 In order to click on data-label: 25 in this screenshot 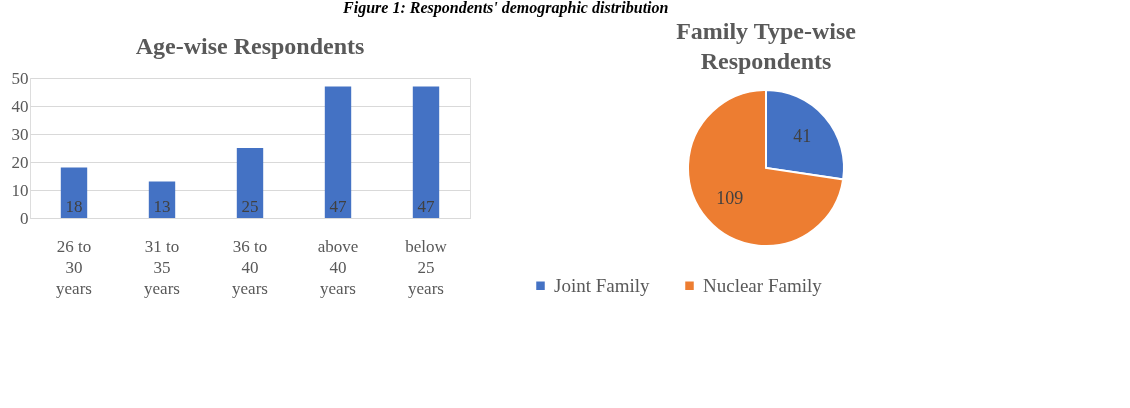, I will do `click(250, 206)`.